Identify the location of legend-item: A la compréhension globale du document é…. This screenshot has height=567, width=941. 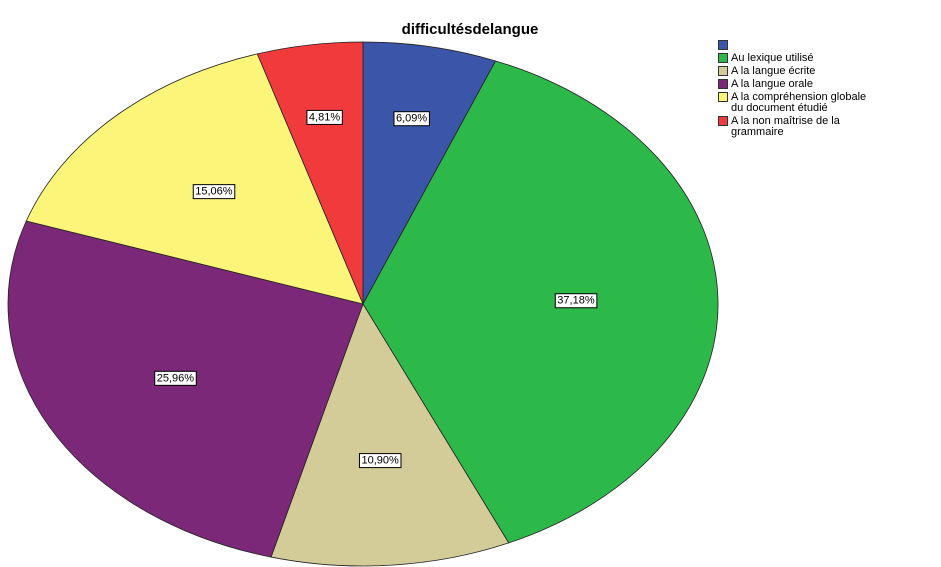
(792, 103).